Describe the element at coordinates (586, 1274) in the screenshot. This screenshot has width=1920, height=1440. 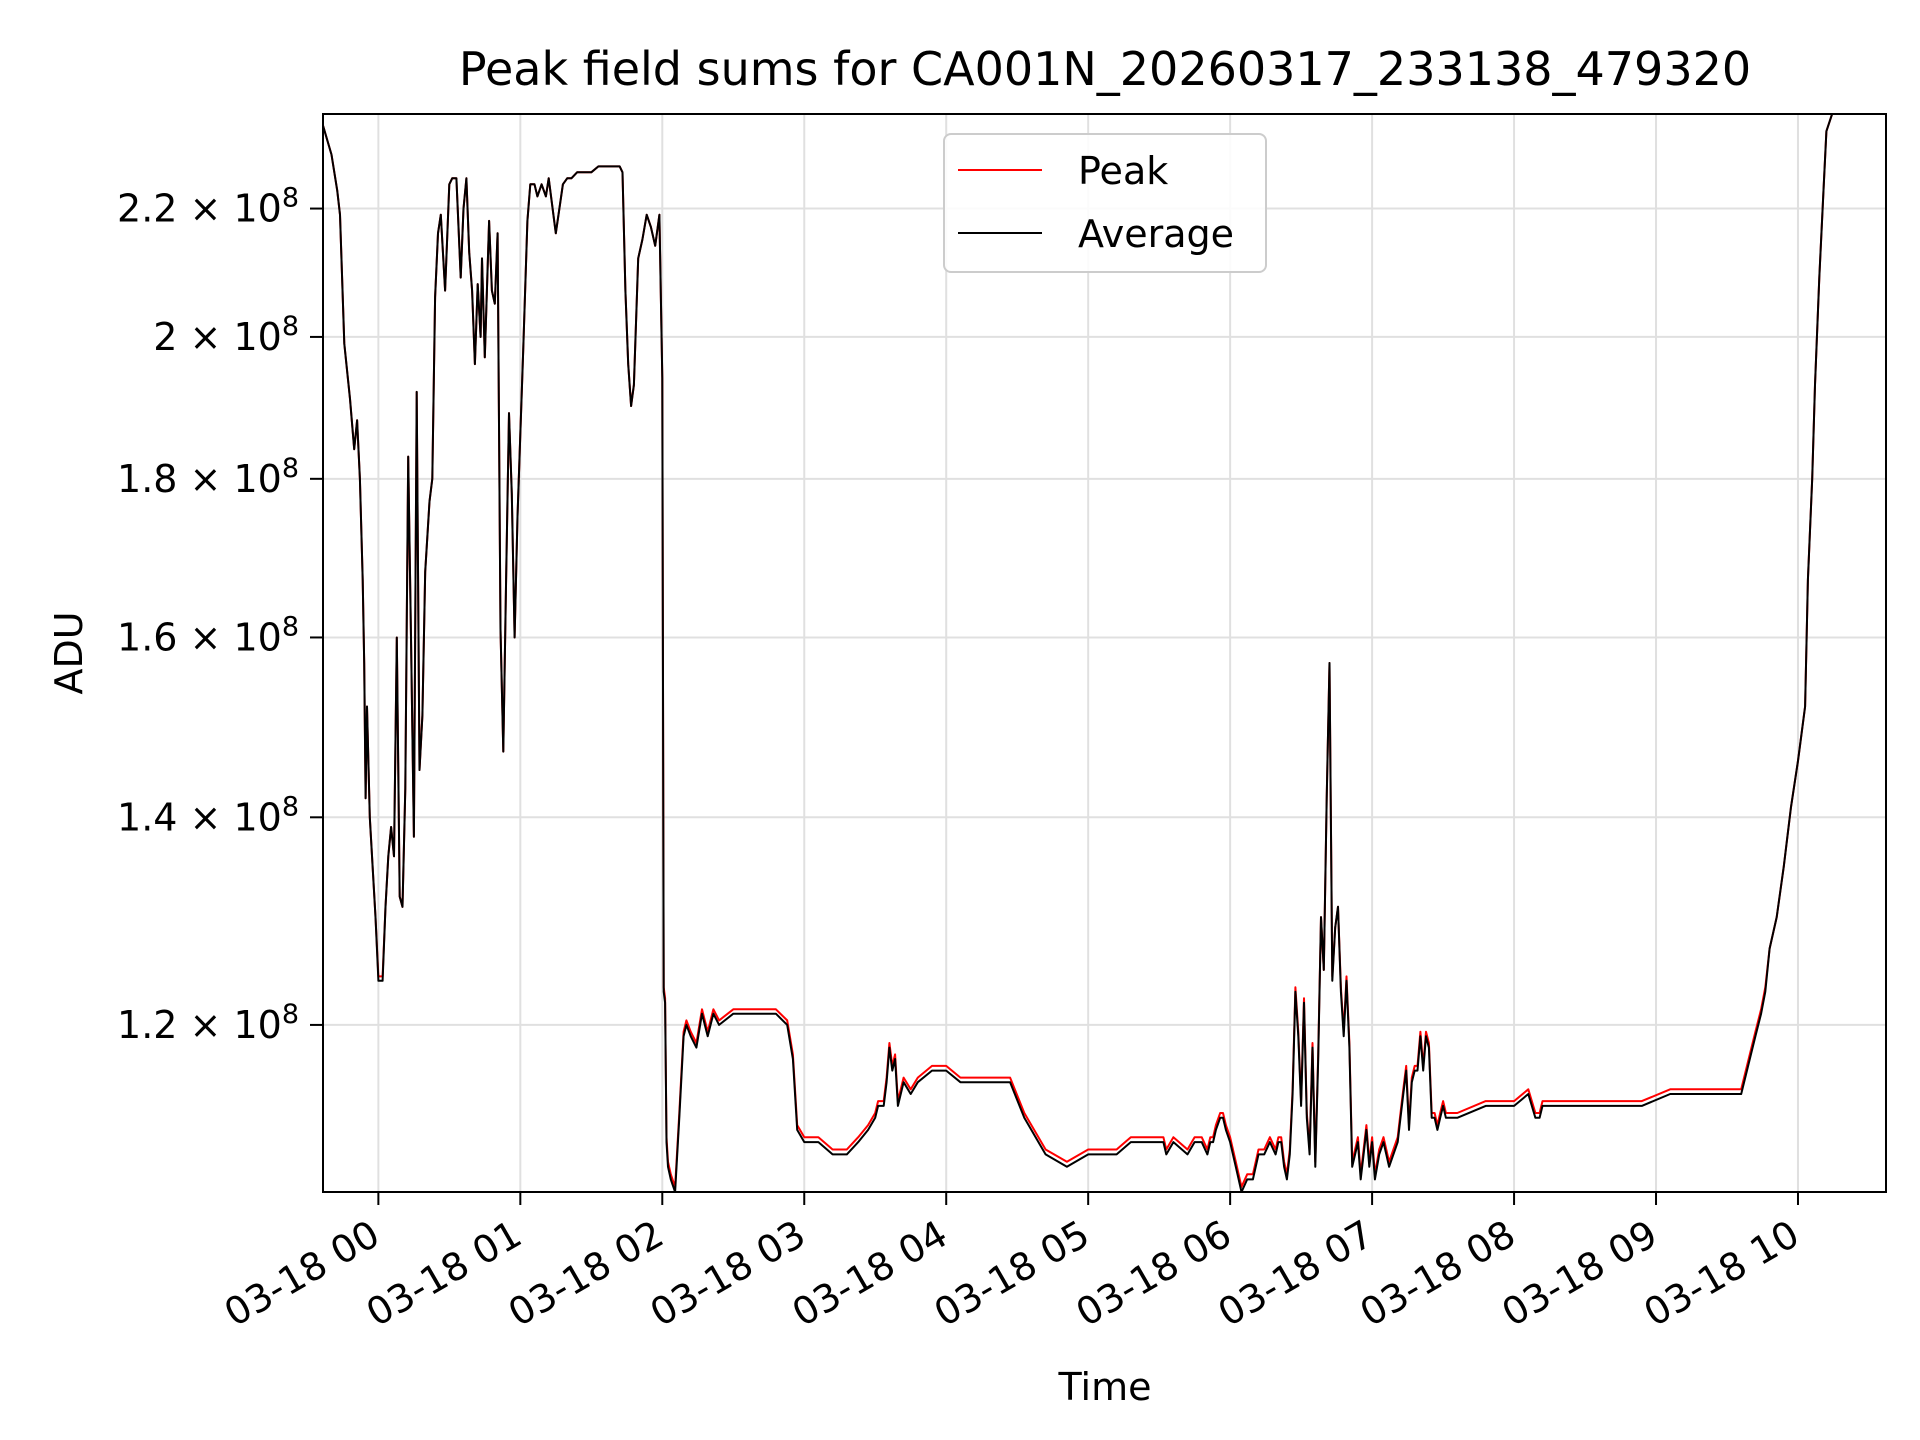
I see `x-tick-label: 03-18 02` at that location.